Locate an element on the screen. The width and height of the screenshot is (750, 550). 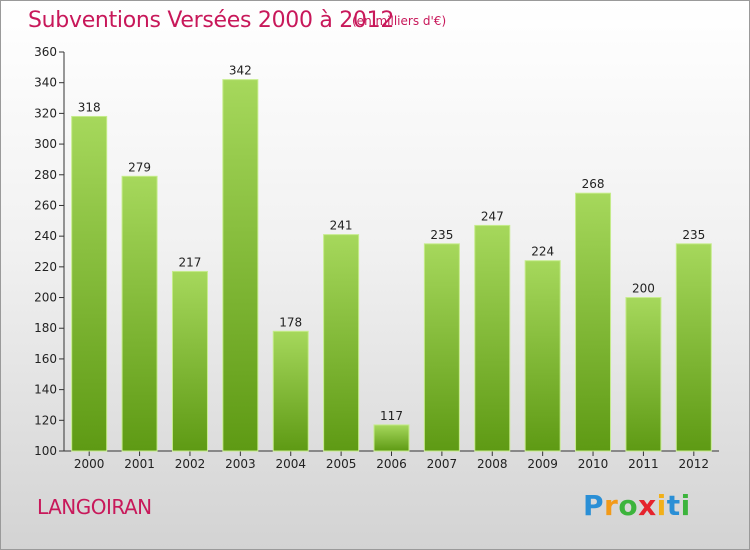
y-tick-label: 280 is located at coordinates (45, 175).